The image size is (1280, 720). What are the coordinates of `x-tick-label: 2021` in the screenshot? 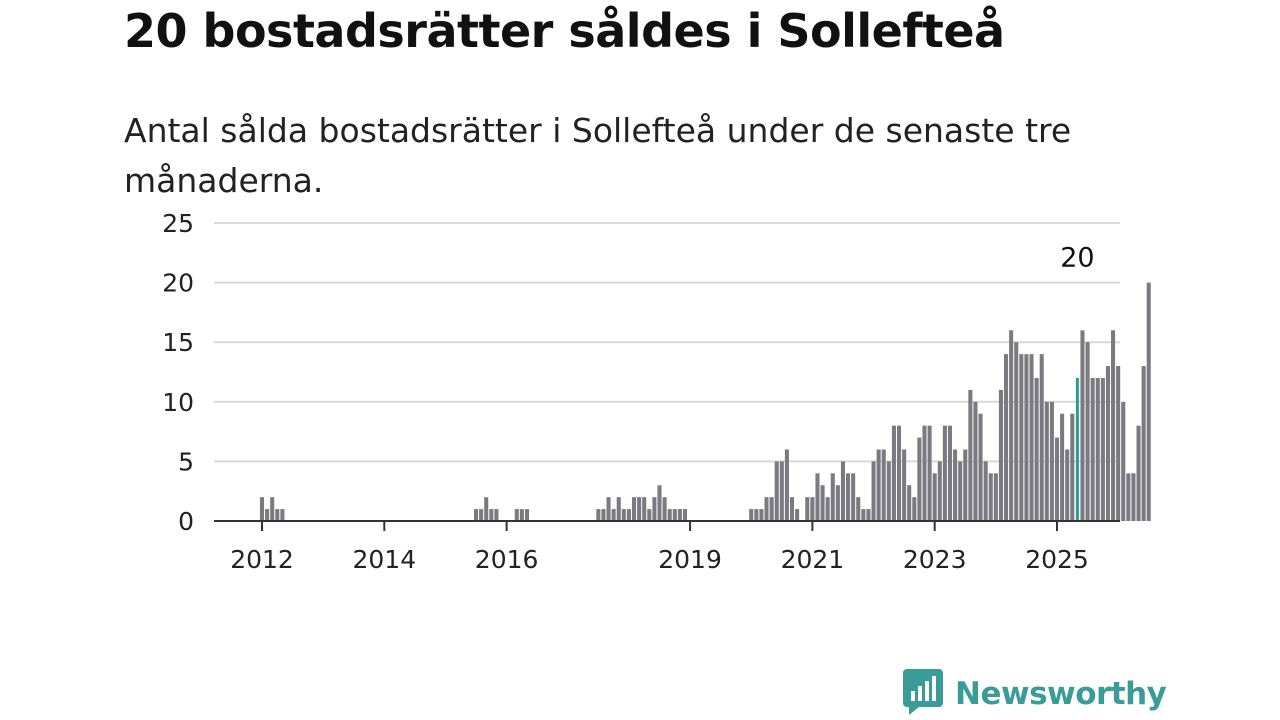 It's located at (813, 559).